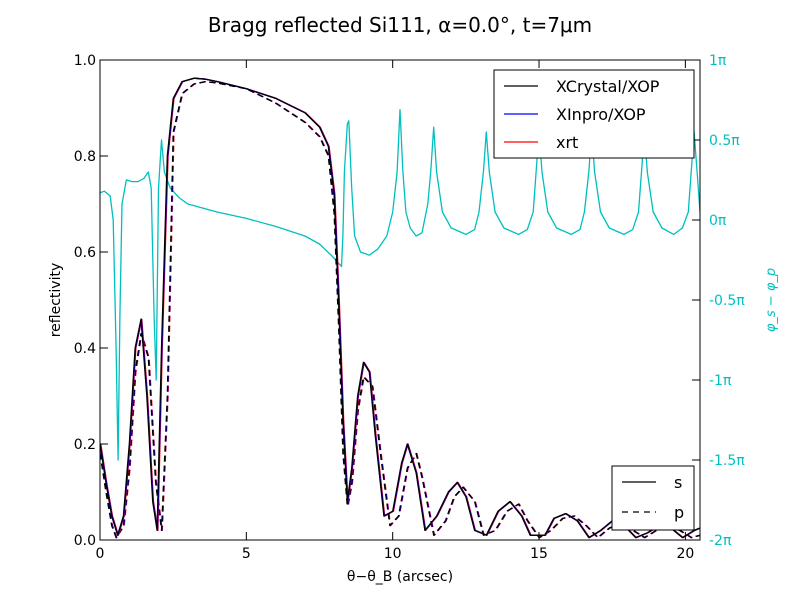 The width and height of the screenshot is (800, 600). Describe the element at coordinates (727, 301) in the screenshot. I see `y-right-tick-label-3: -0.5π` at that location.